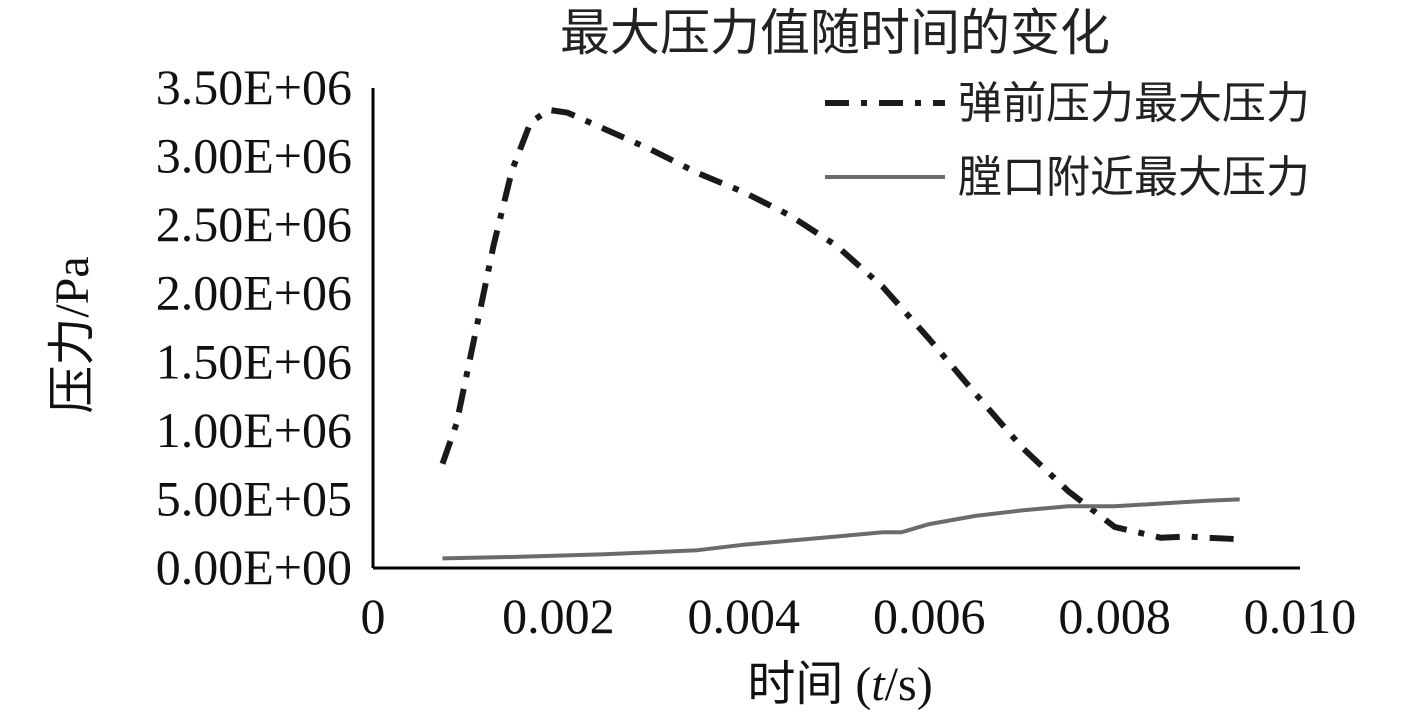  What do you see at coordinates (929, 616) in the screenshot?
I see `x-tick-label: 0.006` at bounding box center [929, 616].